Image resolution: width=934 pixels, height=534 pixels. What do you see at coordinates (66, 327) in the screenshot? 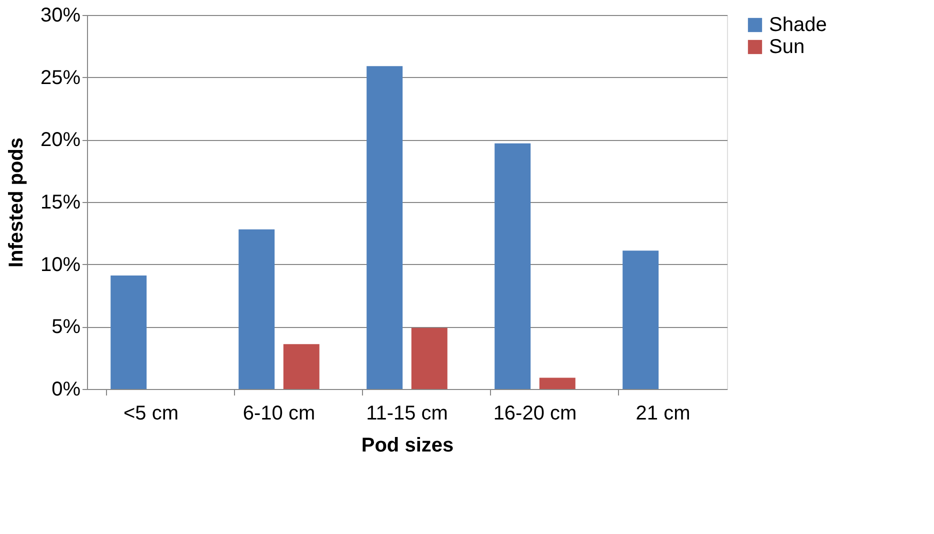
I see `y-tick-label: 5%` at bounding box center [66, 327].